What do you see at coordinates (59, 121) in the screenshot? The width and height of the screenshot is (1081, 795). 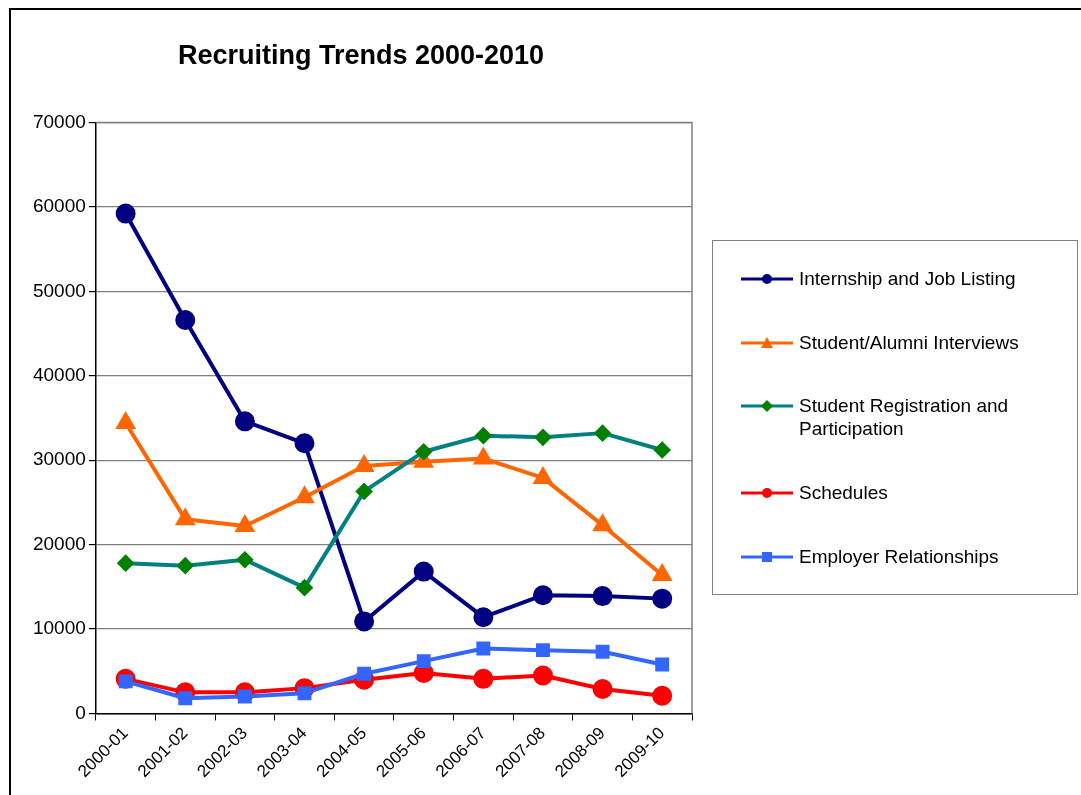 I see `y-tick-label: 70000` at bounding box center [59, 121].